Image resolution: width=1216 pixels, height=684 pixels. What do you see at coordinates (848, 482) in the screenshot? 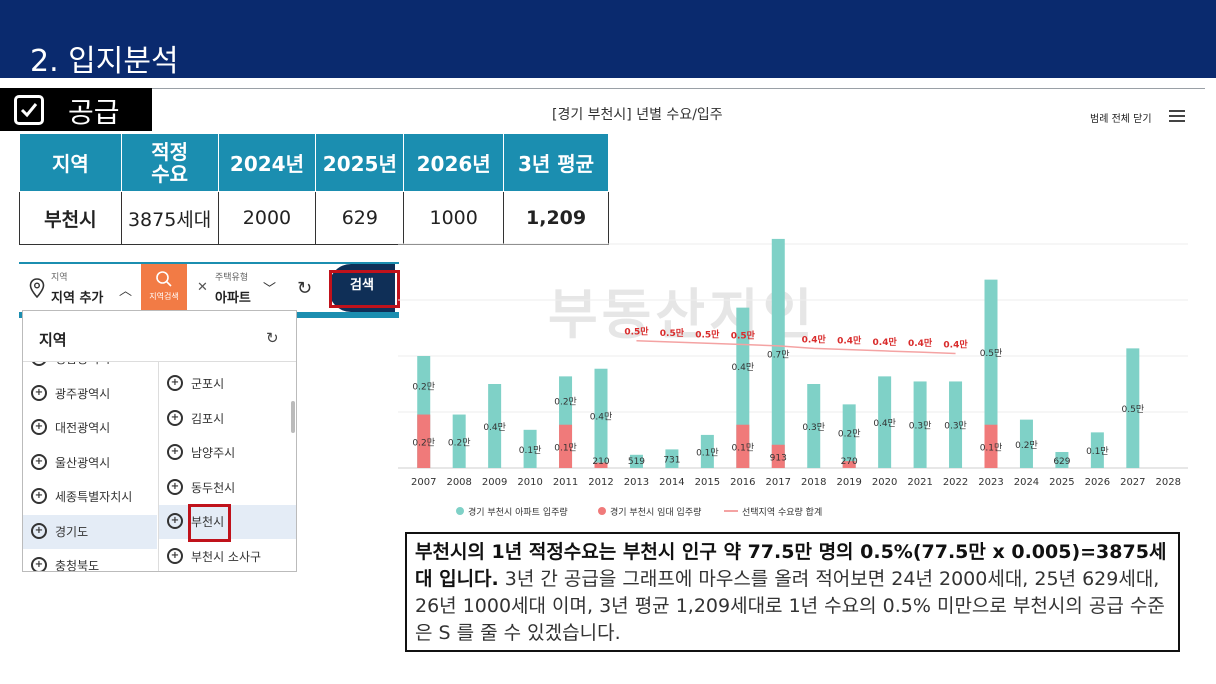
I see `x-tick-label: 2019` at bounding box center [848, 482].